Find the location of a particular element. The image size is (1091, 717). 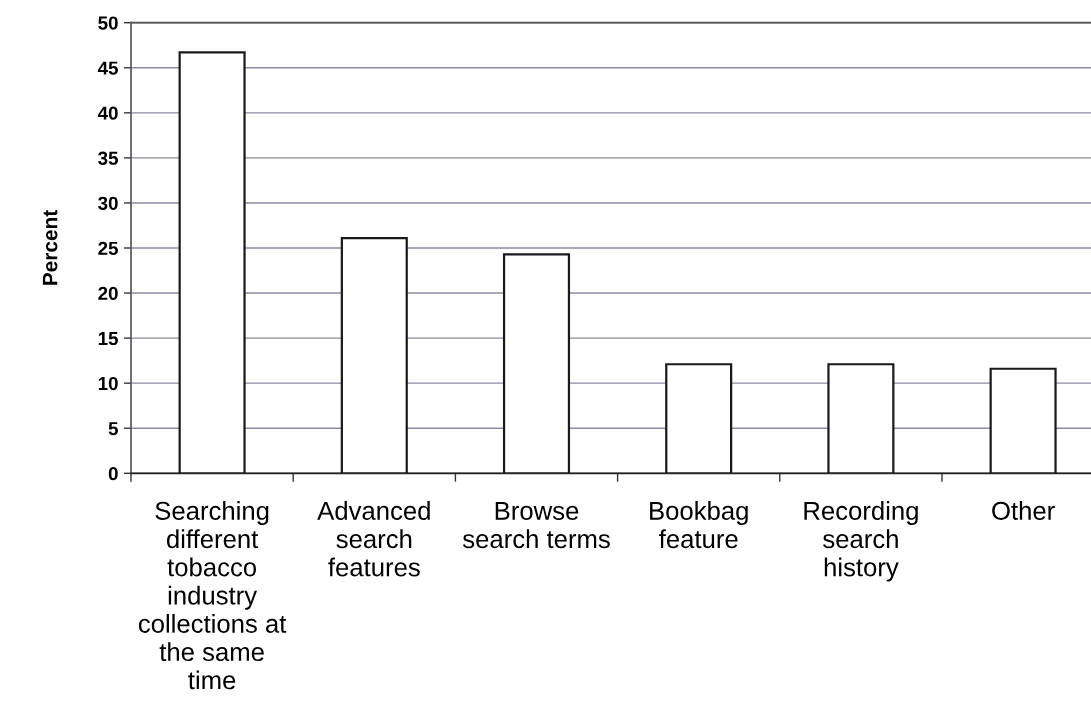

y-tick-label: 50 is located at coordinates (108, 23).